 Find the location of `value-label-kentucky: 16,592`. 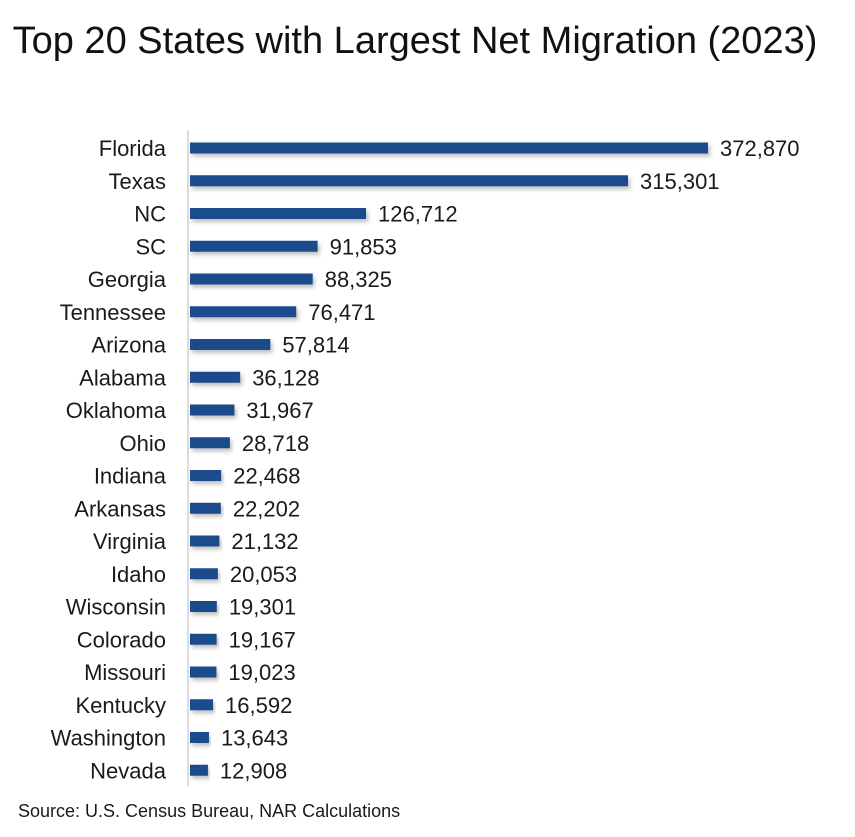

value-label-kentucky: 16,592 is located at coordinates (258, 705).